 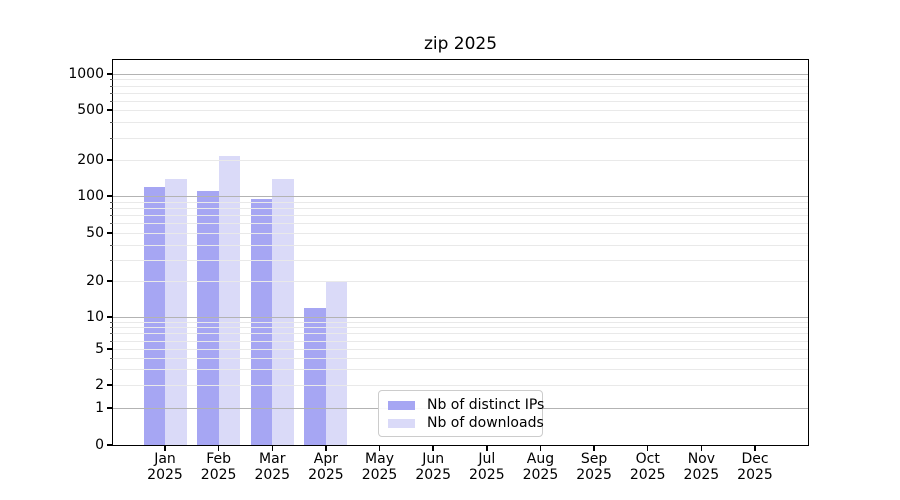 I want to click on legend-swatch-downloads, so click(x=401, y=423).